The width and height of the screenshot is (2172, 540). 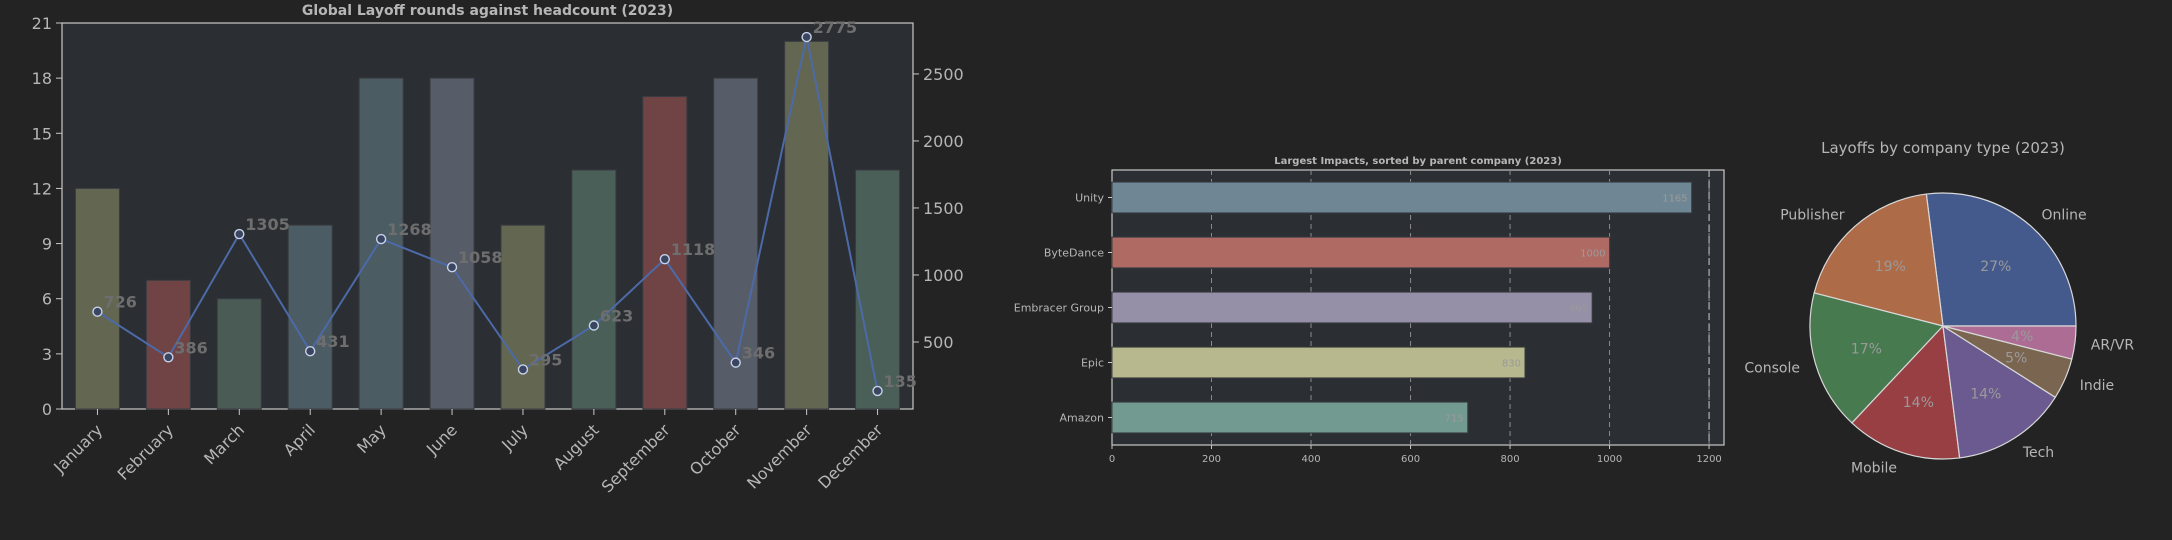 I want to click on c1-x-tick-label: September, so click(x=636, y=458).